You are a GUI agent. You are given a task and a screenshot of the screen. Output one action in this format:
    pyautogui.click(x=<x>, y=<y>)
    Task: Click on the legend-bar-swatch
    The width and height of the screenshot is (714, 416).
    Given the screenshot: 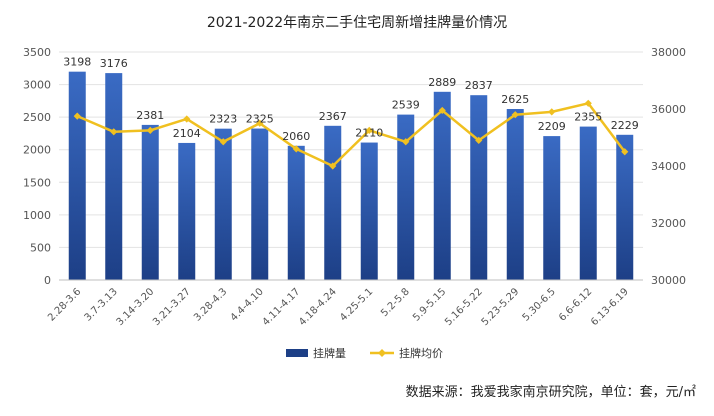 What is the action you would take?
    pyautogui.click(x=297, y=353)
    